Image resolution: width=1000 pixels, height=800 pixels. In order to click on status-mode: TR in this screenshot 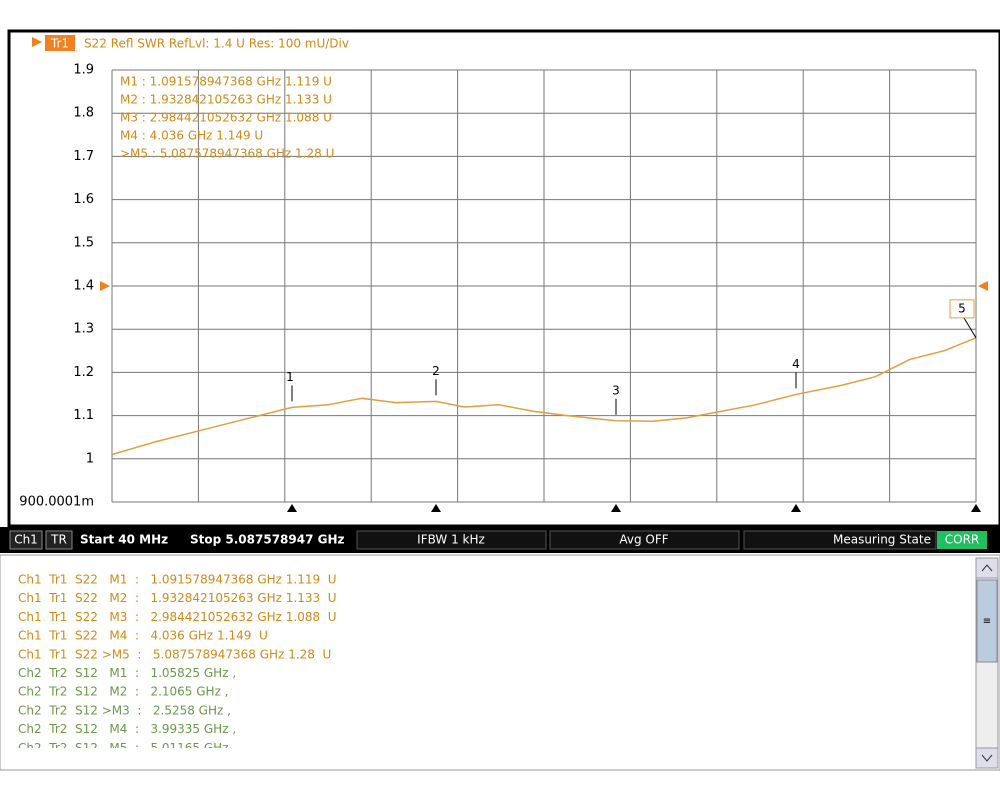, I will do `click(58, 540)`.